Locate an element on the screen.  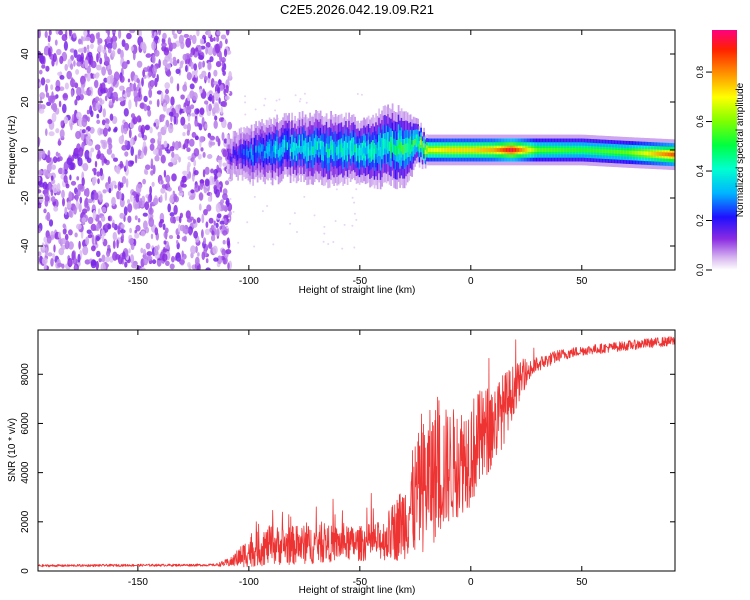
snr-y-tick-label: 6000 is located at coordinates (25, 423).